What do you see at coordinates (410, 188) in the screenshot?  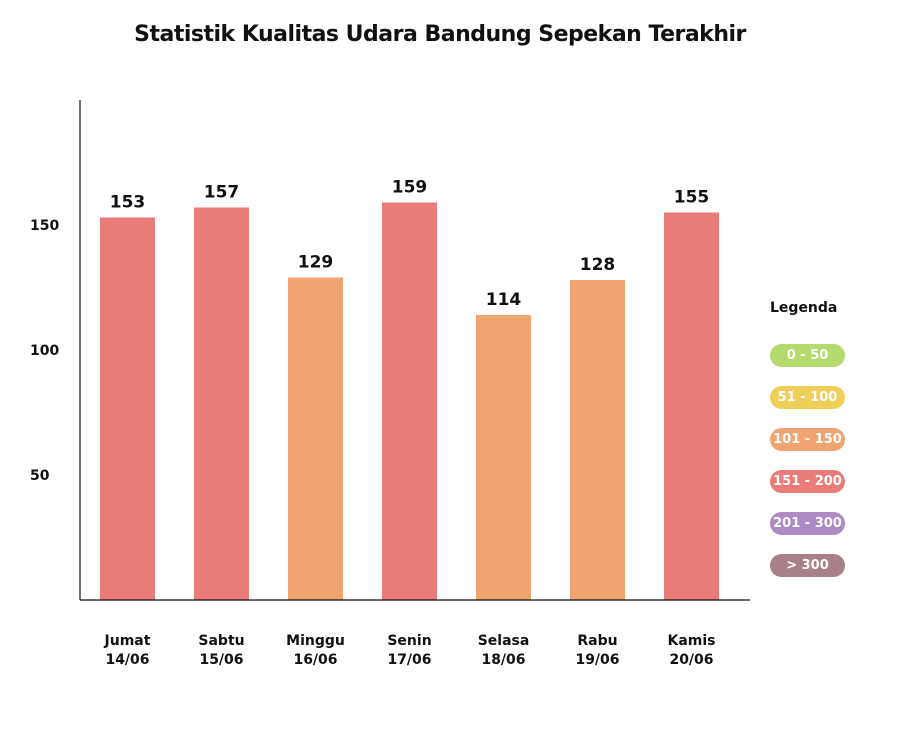 I see `value-label: 159` at bounding box center [410, 188].